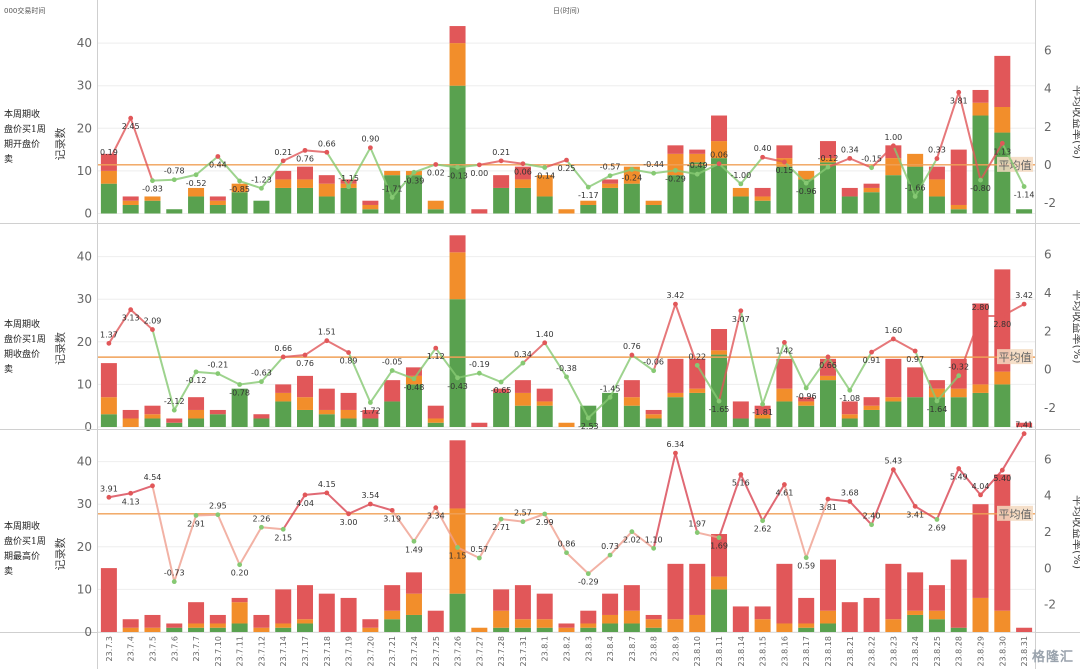 This screenshot has width=1080, height=669. What do you see at coordinates (545, 334) in the screenshot?
I see `panel-2-return-label: 1.40` at bounding box center [545, 334].